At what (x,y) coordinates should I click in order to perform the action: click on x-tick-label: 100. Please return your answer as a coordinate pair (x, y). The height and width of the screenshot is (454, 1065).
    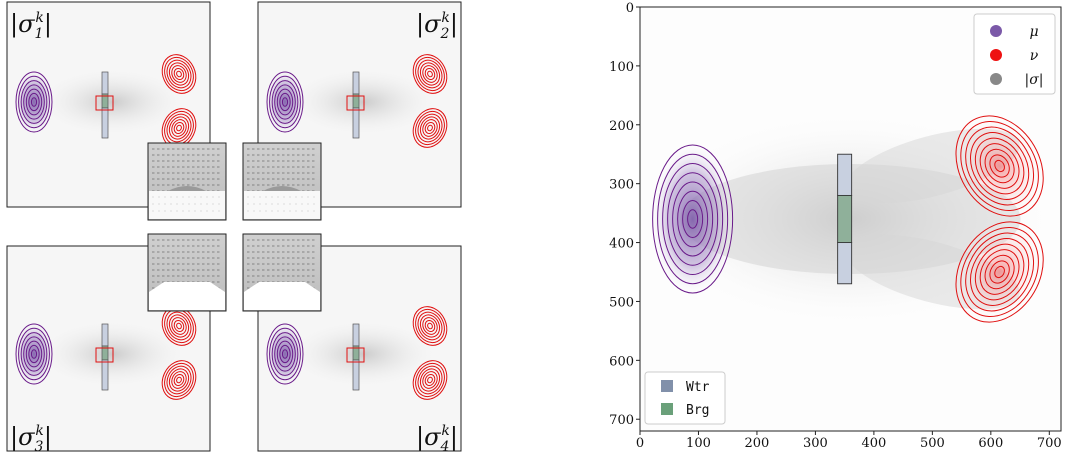
    Looking at the image, I should click on (698, 443).